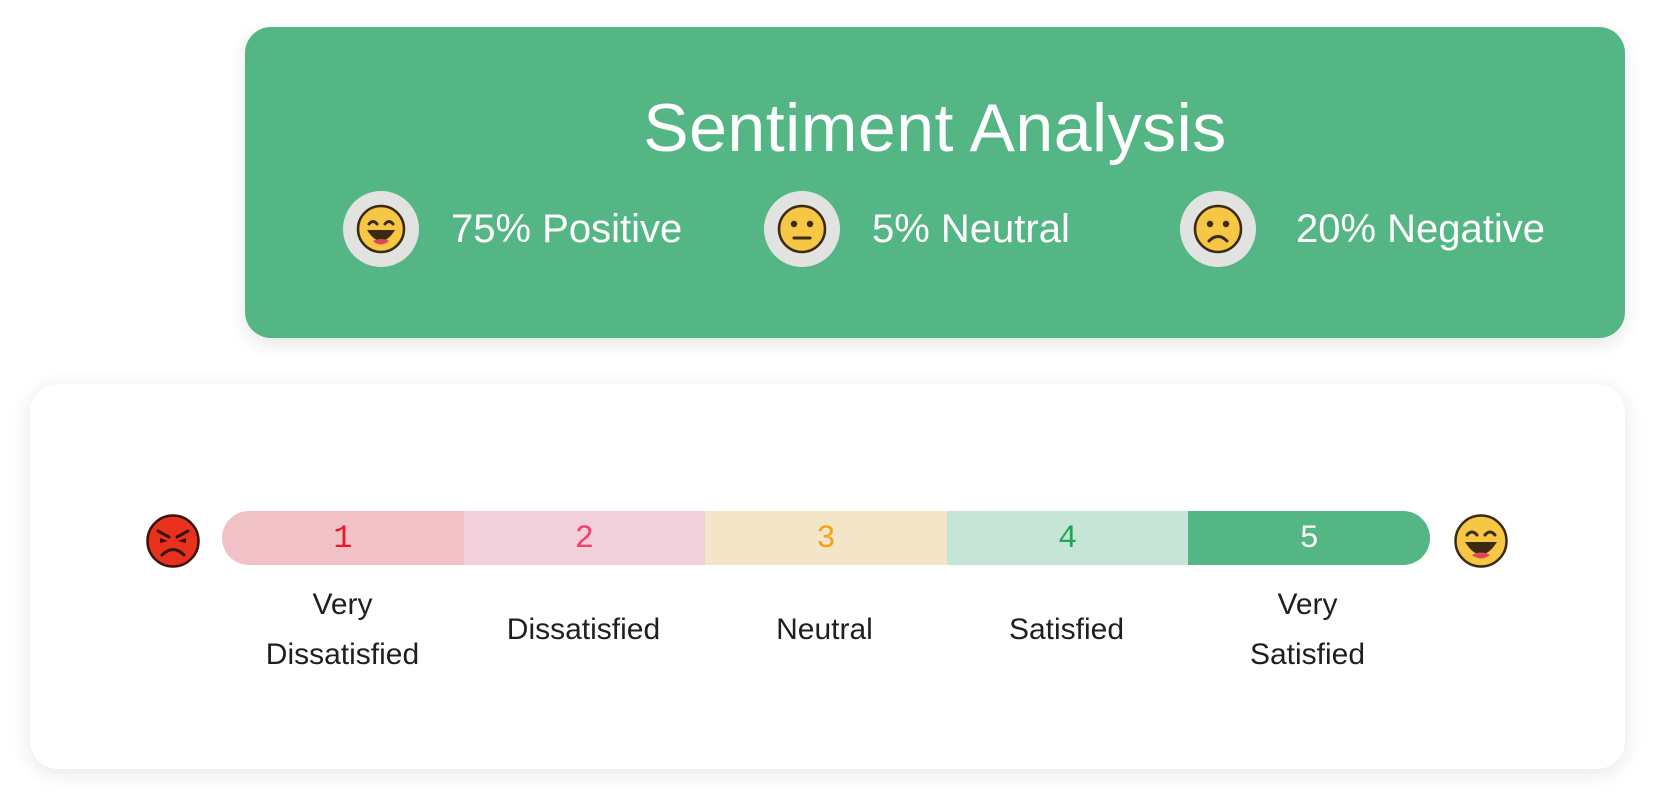 The height and width of the screenshot is (800, 1653). Describe the element at coordinates (1421, 228) in the screenshot. I see `negative-label: 20% Negative` at that location.